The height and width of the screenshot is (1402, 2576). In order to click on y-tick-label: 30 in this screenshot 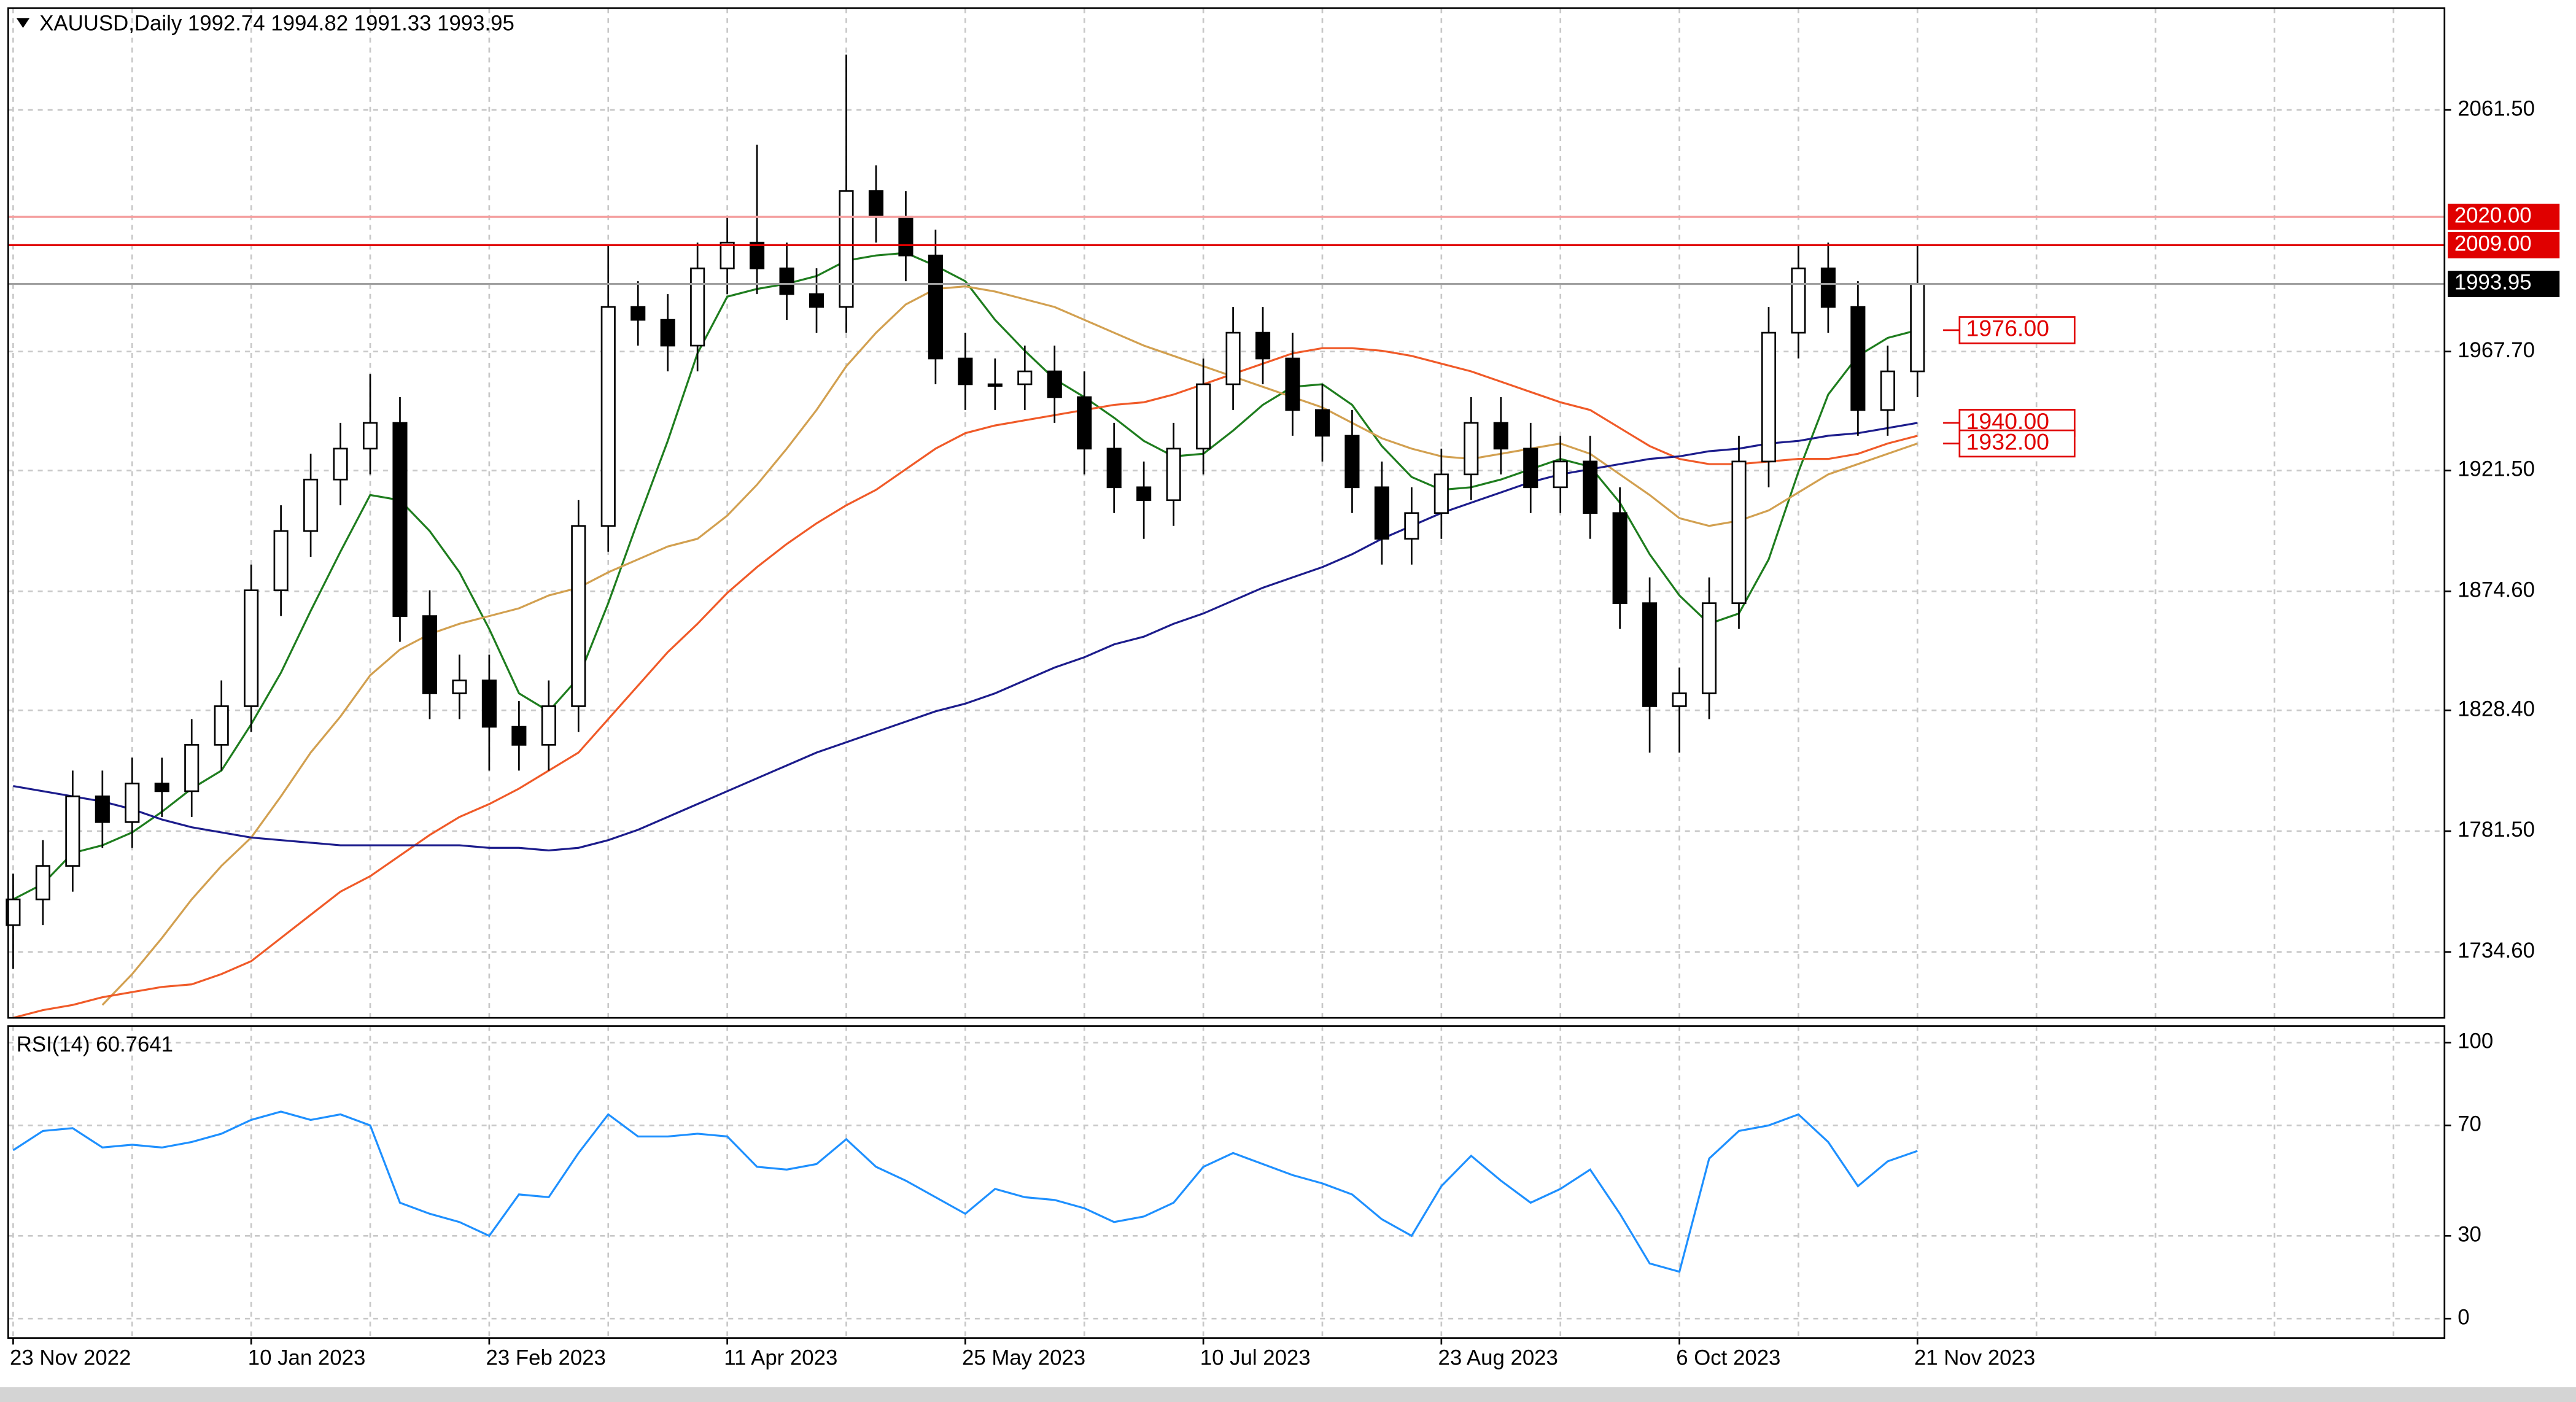, I will do `click(2469, 1235)`.